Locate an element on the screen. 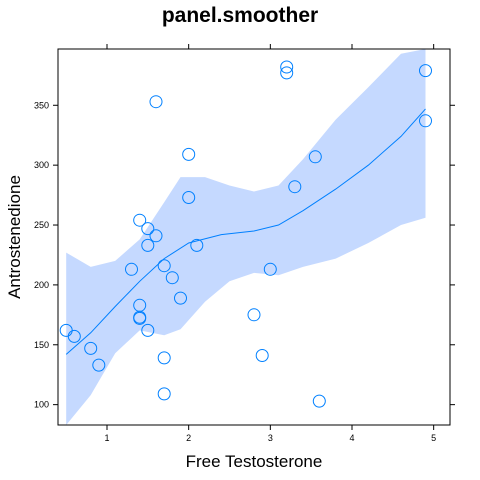  x-tick-label: 3 is located at coordinates (270, 438).